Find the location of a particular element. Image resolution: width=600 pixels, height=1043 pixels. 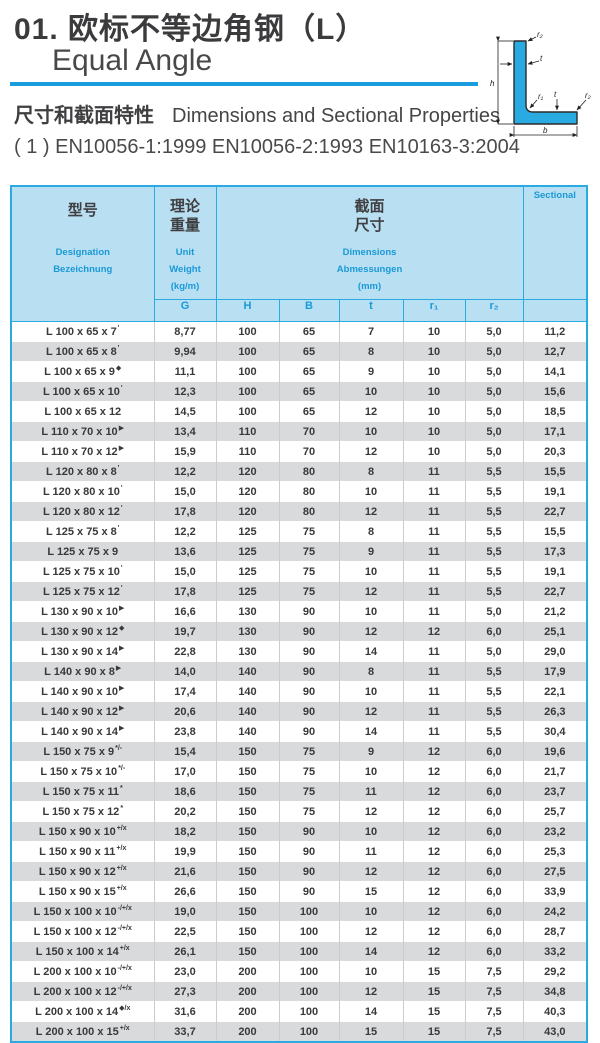

designation-cell: L 120 x 80 x 8' is located at coordinates (82, 471).